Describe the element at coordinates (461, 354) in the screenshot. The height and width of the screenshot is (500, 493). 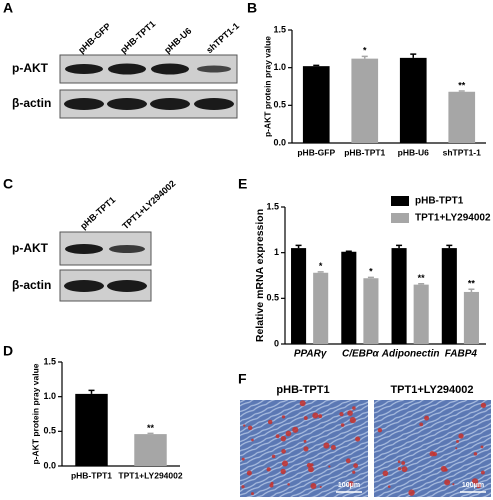
I see `x-tick-label: FABP4` at that location.